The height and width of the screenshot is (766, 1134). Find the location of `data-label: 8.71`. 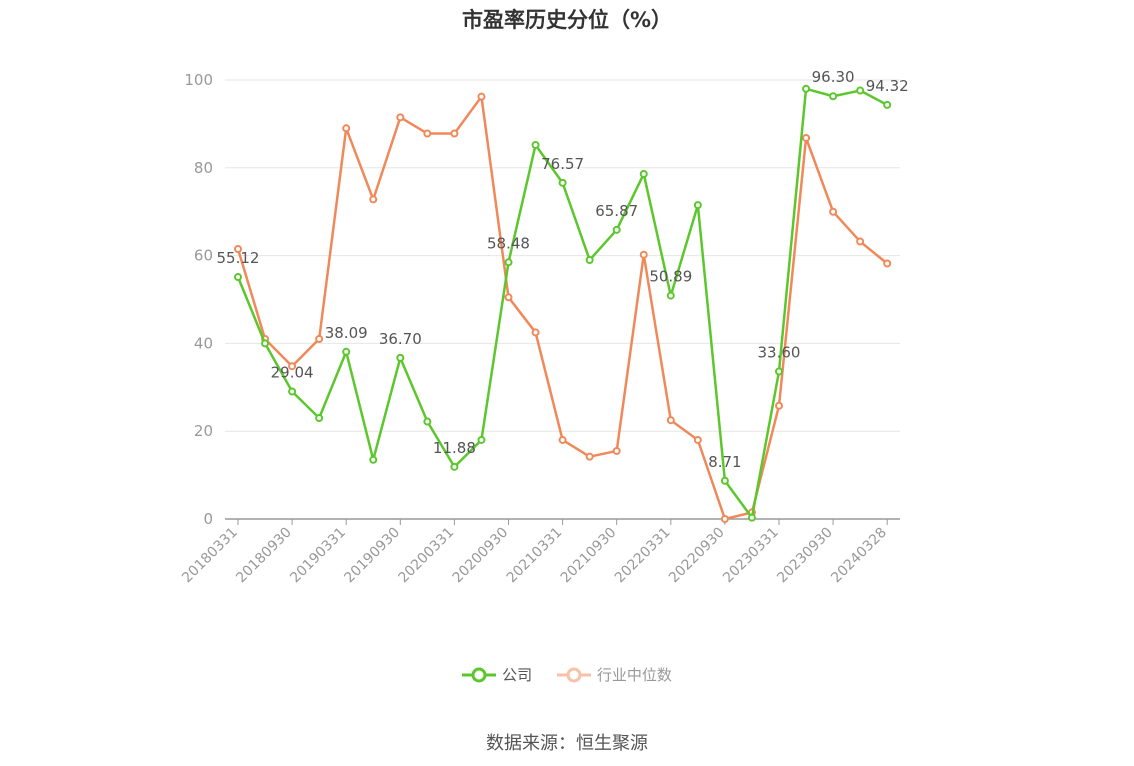

data-label: 8.71 is located at coordinates (724, 462).